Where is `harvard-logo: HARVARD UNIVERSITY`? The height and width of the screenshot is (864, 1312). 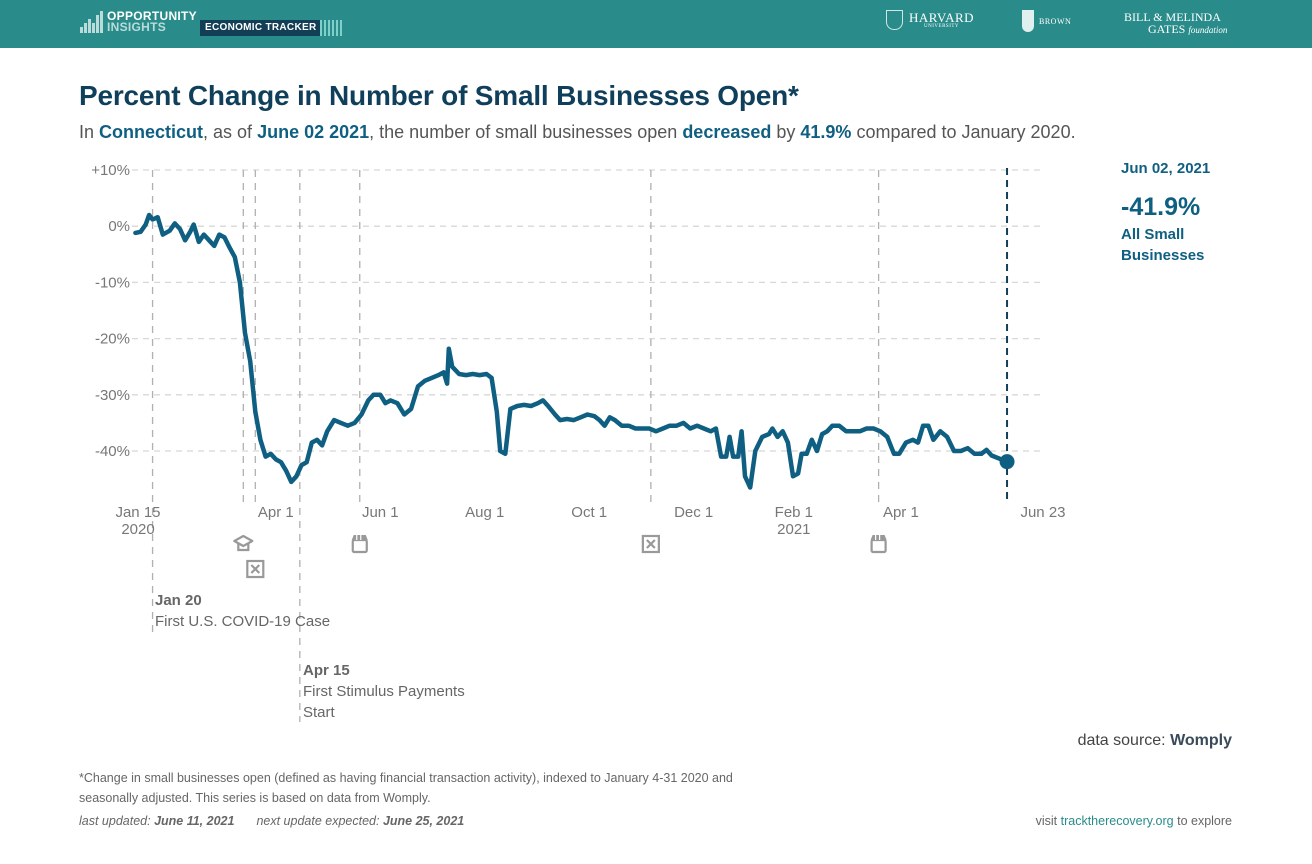 harvard-logo: HARVARD UNIVERSITY is located at coordinates (930, 20).